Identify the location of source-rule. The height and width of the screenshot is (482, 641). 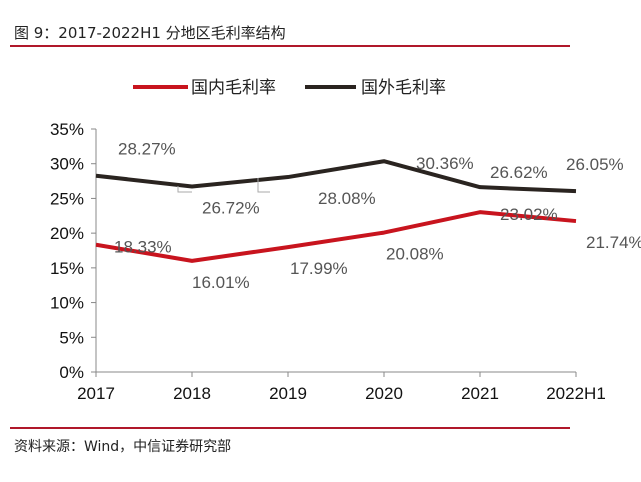
(290, 428).